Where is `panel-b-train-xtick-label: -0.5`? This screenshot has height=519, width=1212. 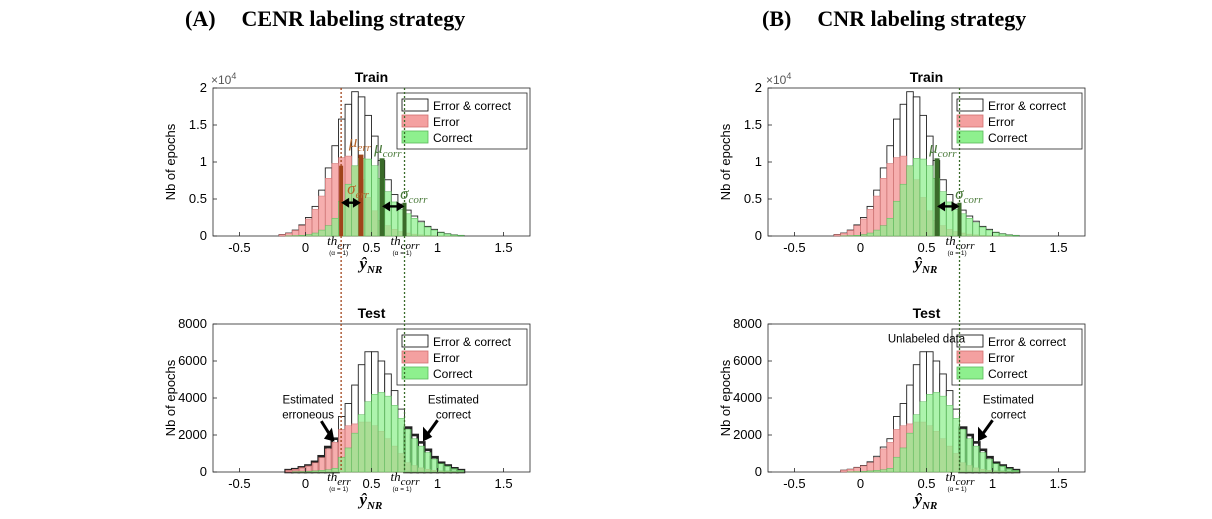 panel-b-train-xtick-label: -0.5 is located at coordinates (794, 247).